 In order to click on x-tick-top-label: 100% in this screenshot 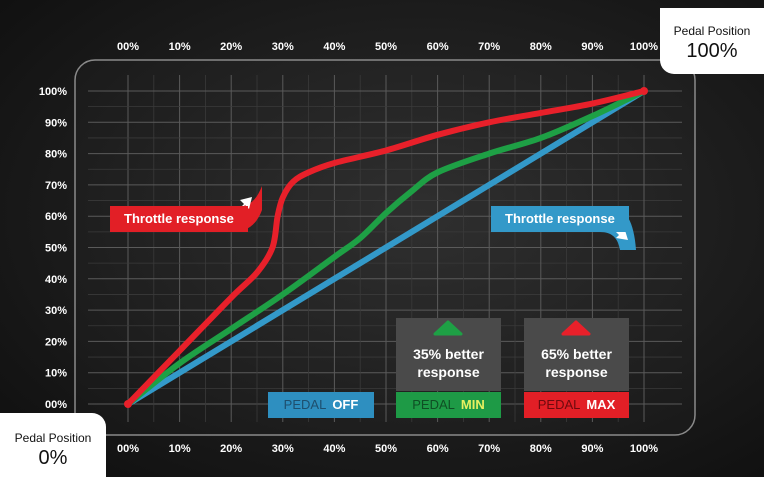, I will do `click(644, 47)`.